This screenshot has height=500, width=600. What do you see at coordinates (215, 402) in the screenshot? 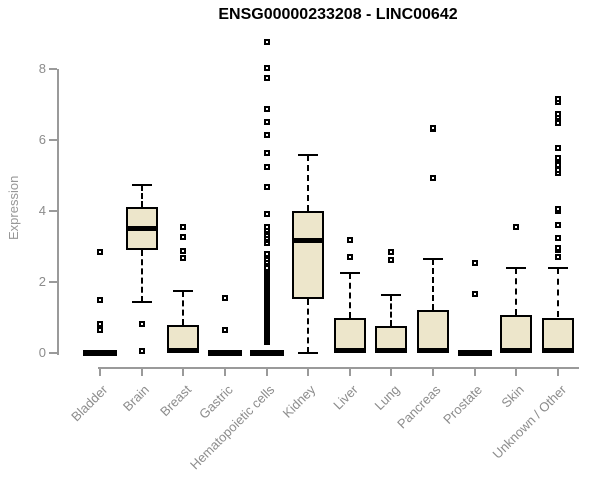
I see `x-category-label: Gastric` at bounding box center [215, 402].